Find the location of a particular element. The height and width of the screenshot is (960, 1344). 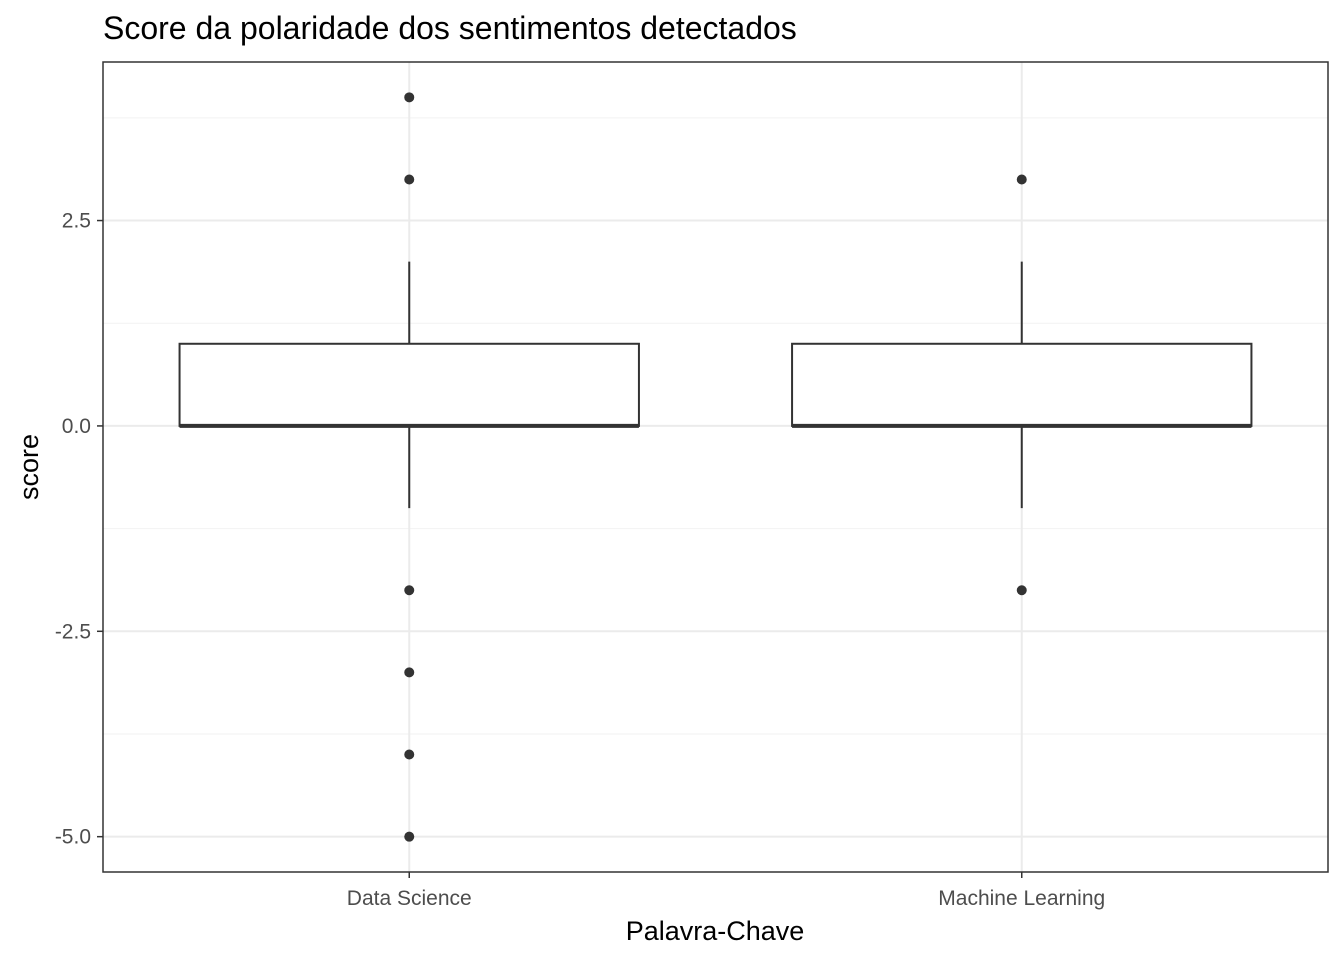

y-tick-label: 0.0 is located at coordinates (76, 426).